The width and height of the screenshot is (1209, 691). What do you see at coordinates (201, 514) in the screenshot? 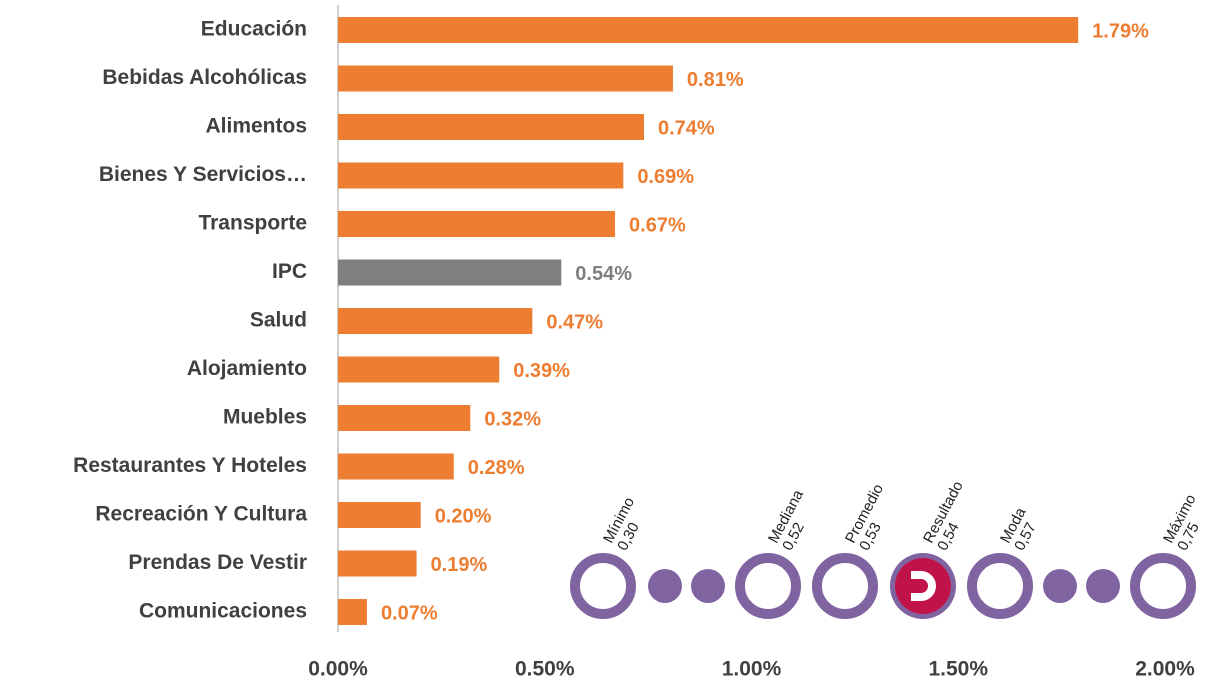
I see `y-tick-label: Recreación Y Cultura` at bounding box center [201, 514].